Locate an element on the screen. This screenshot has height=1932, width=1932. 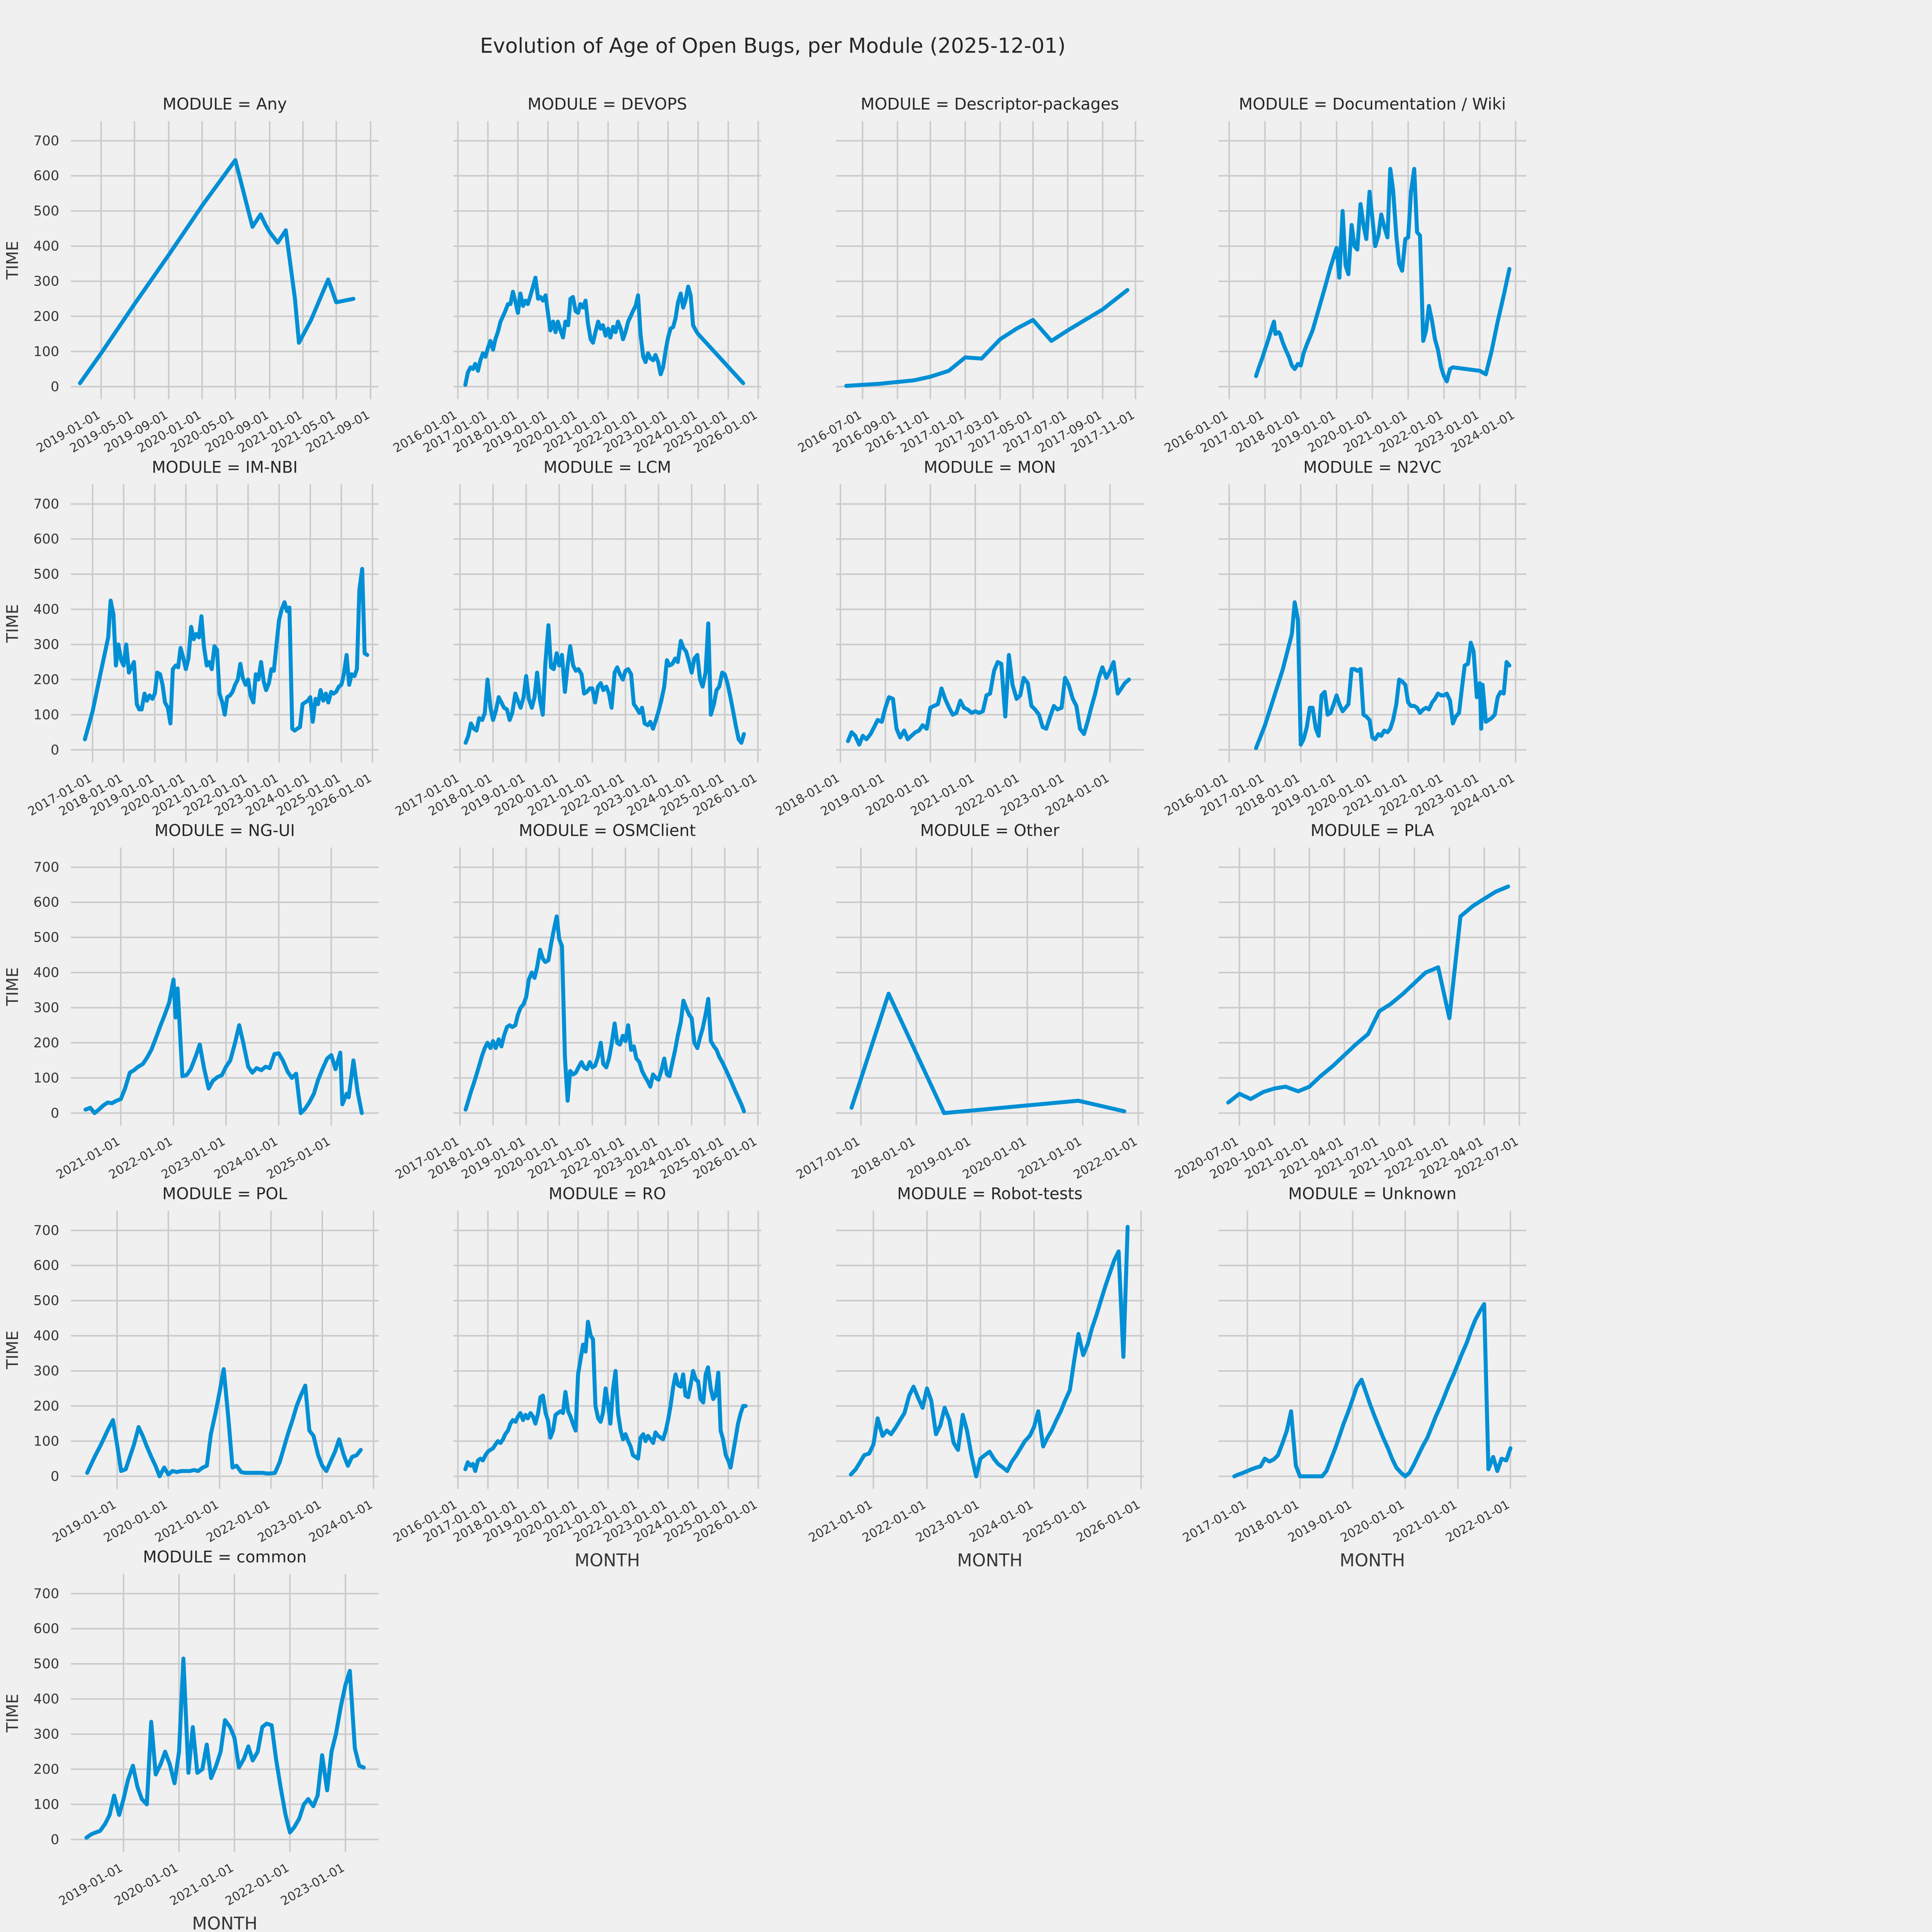
grid-descriptor-packages is located at coordinates (990, 260).